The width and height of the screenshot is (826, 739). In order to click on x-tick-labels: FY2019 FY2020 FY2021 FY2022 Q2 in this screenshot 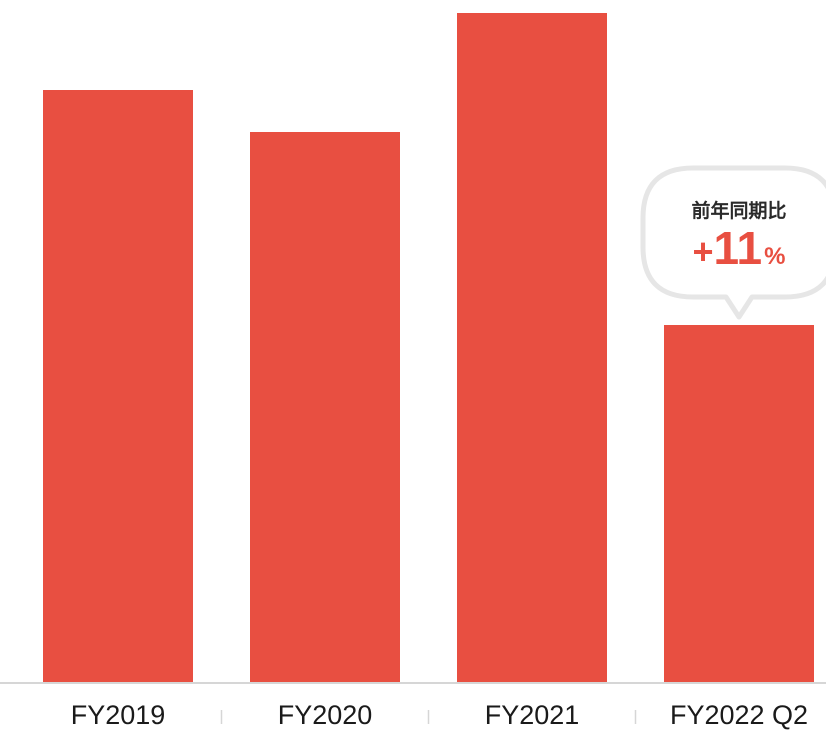, I will do `click(439, 715)`.